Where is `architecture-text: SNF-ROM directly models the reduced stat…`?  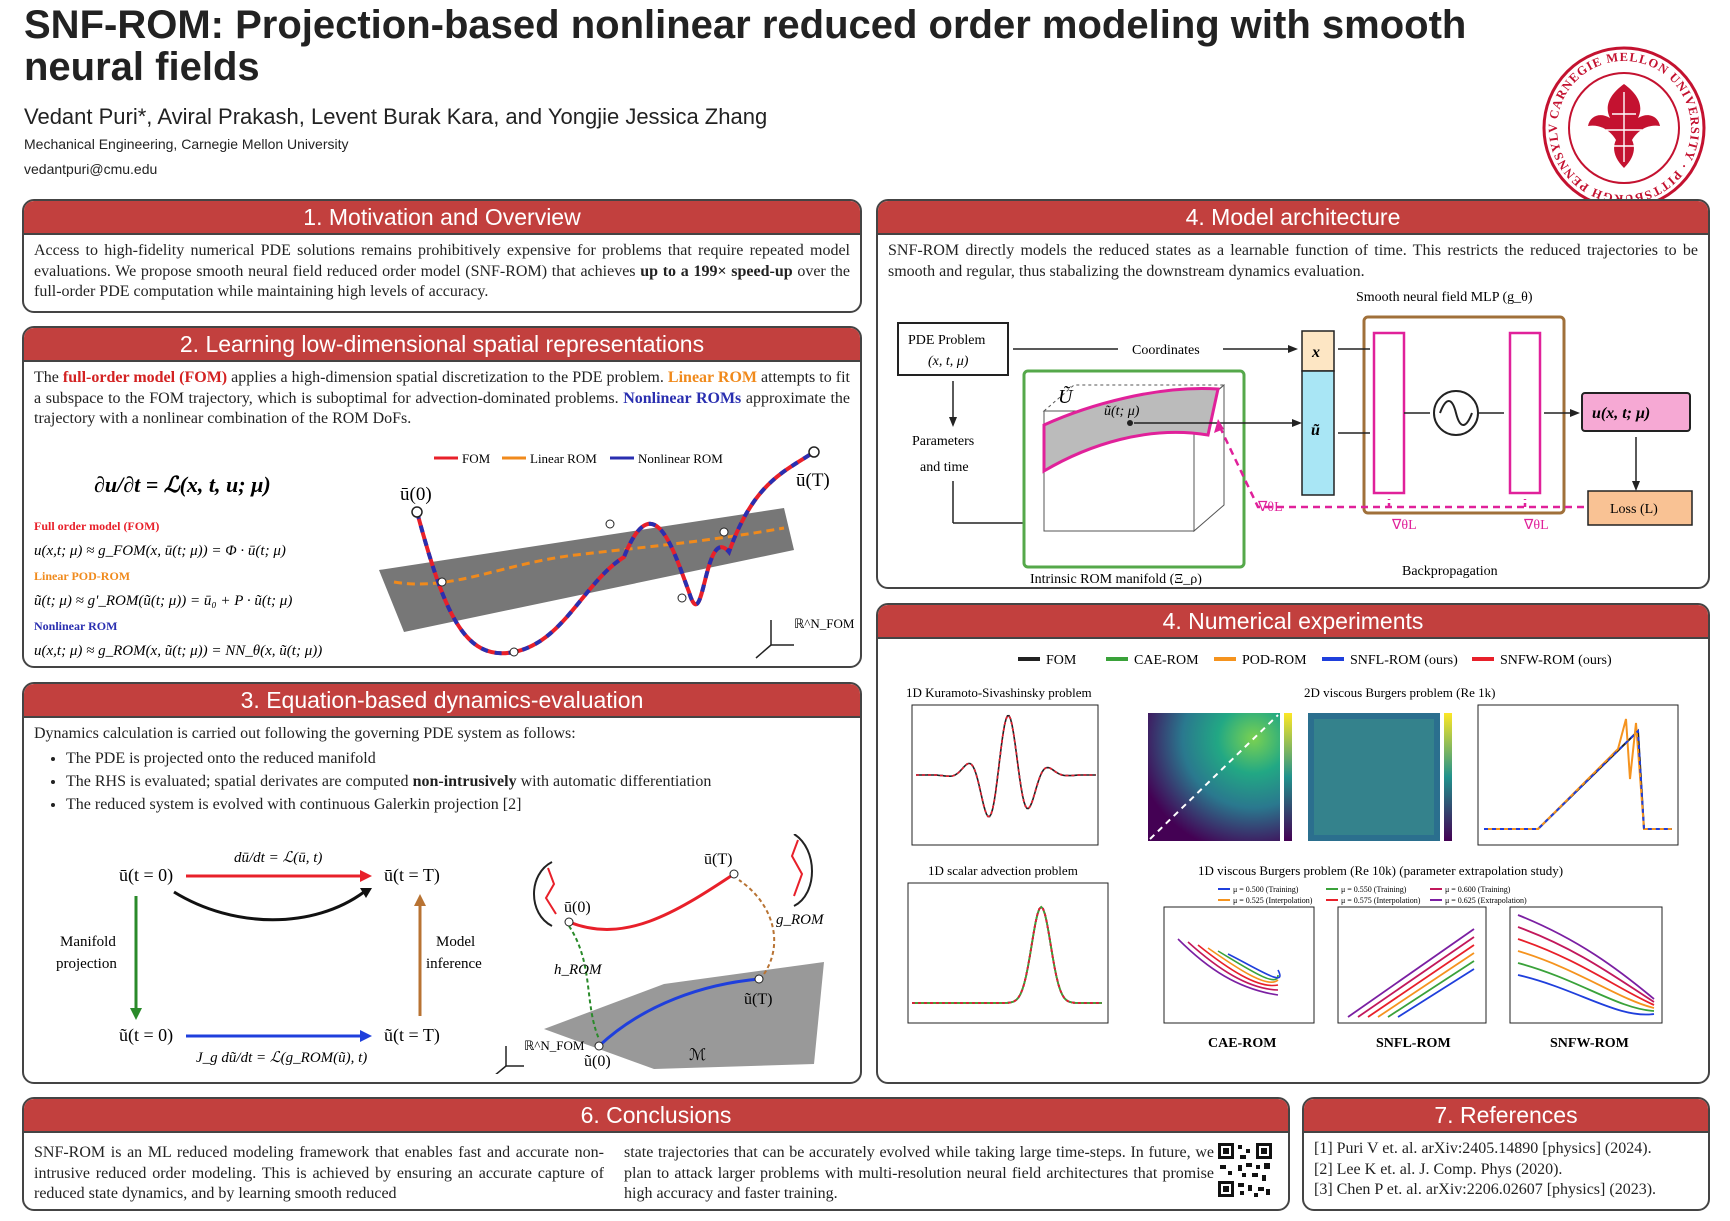 architecture-text: SNF-ROM directly models the reduced stat… is located at coordinates (1293, 261).